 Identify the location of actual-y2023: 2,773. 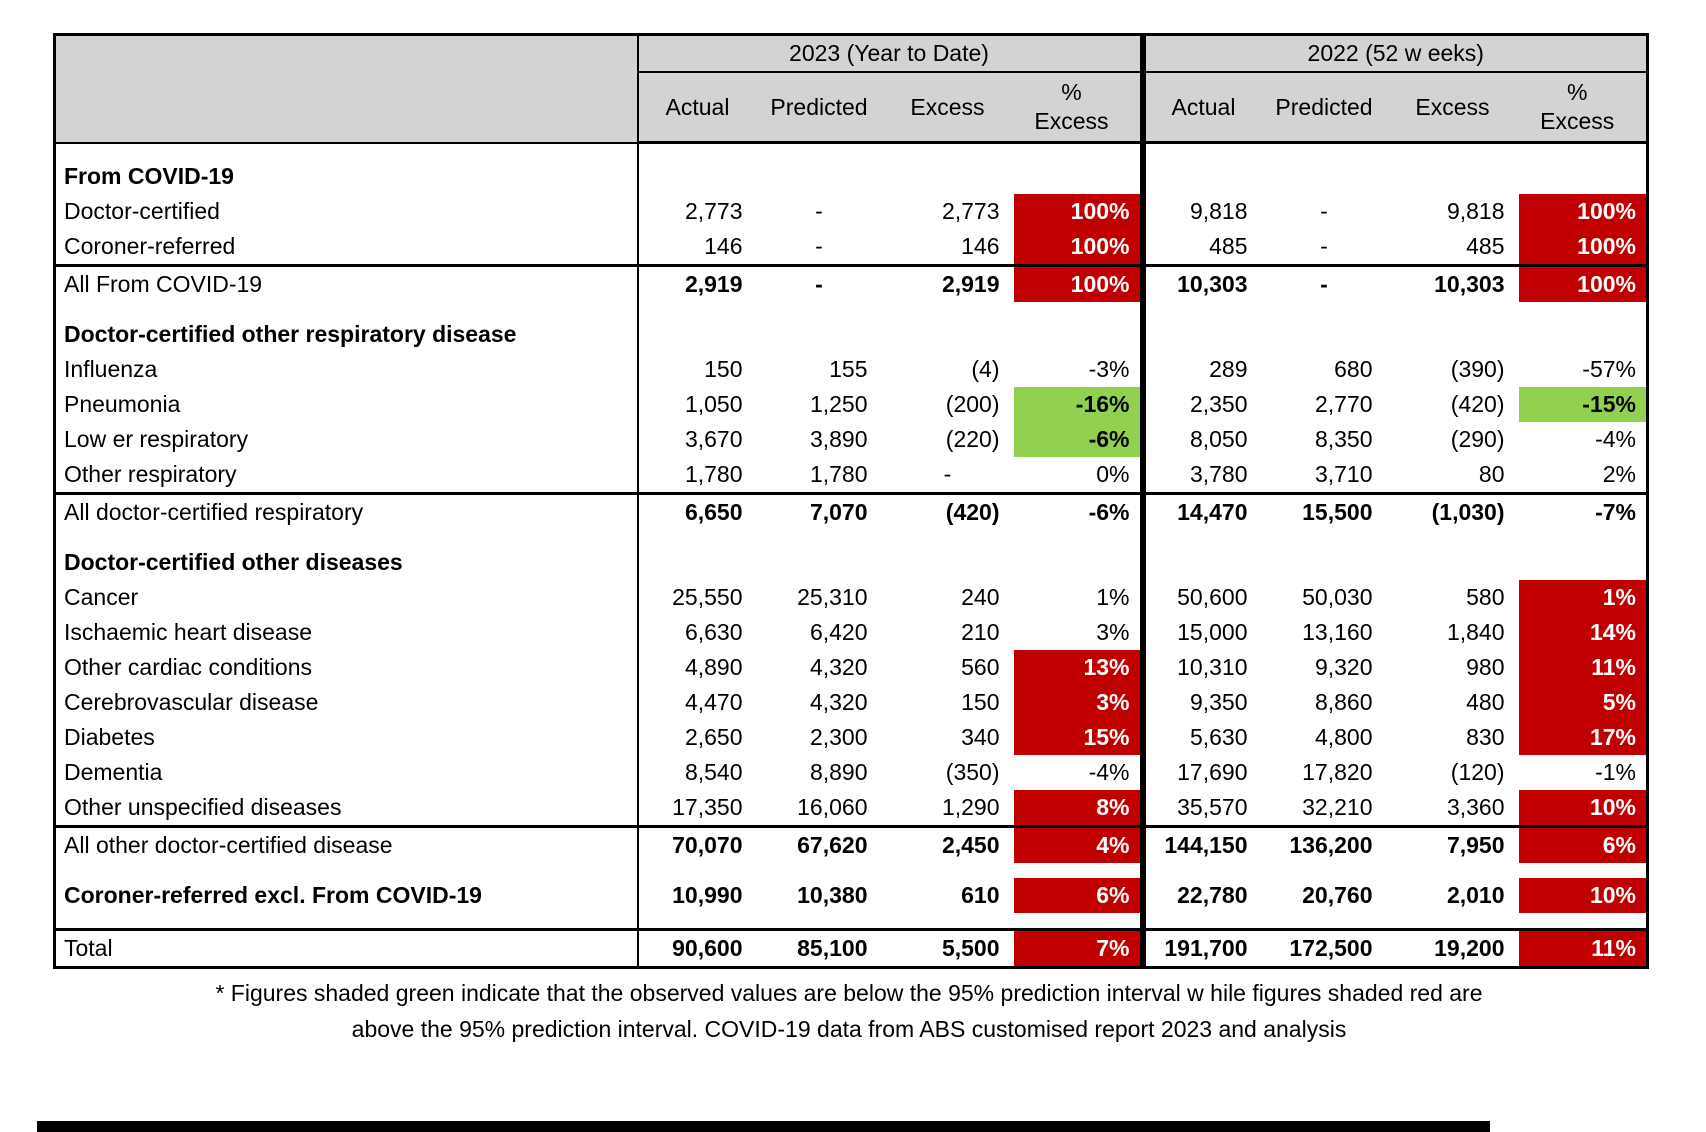
(713, 211).